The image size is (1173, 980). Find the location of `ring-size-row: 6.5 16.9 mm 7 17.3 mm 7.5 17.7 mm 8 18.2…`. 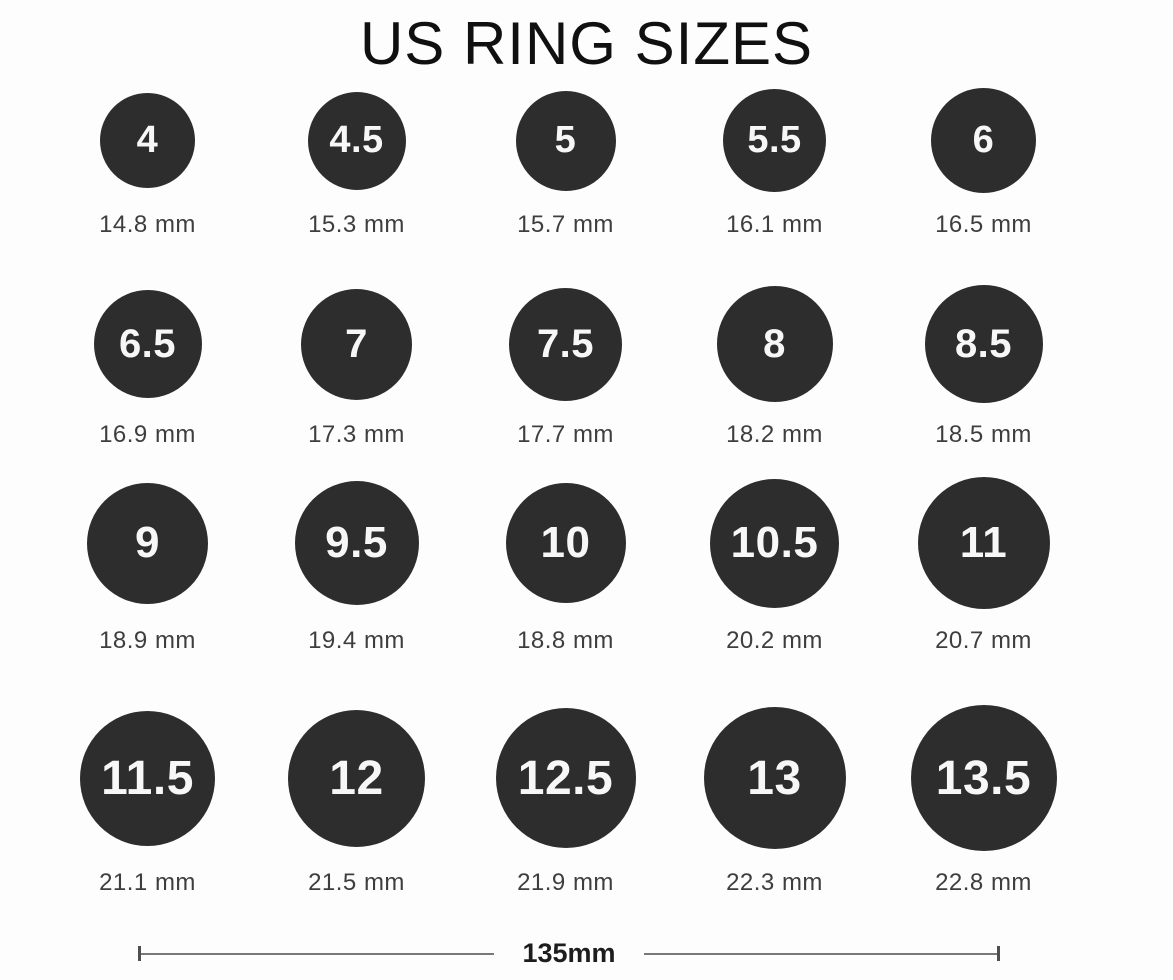

ring-size-row: 6.5 16.9 mm 7 17.3 mm 7.5 17.7 mm 8 18.2… is located at coordinates (565, 367).